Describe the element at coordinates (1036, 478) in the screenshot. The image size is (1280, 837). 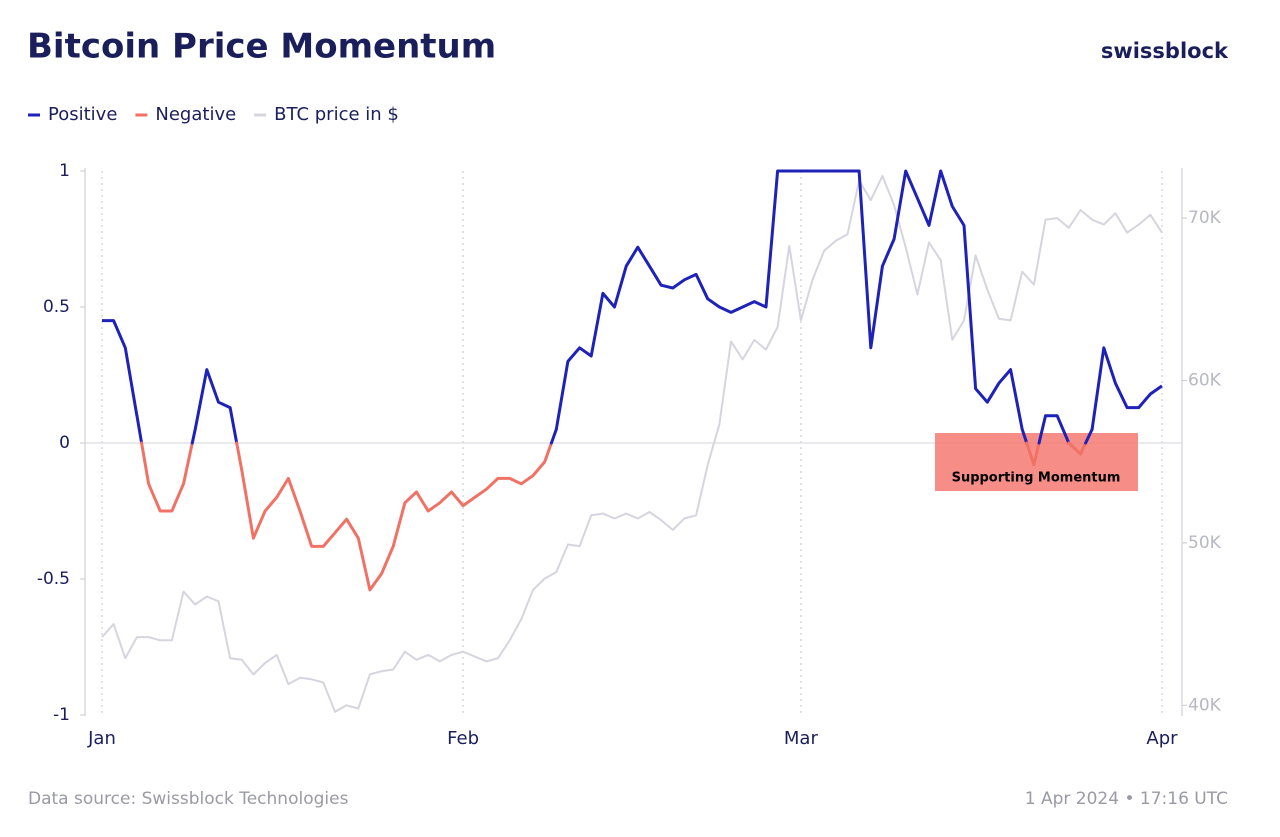
I see `annotation: Supporting Momentum` at that location.